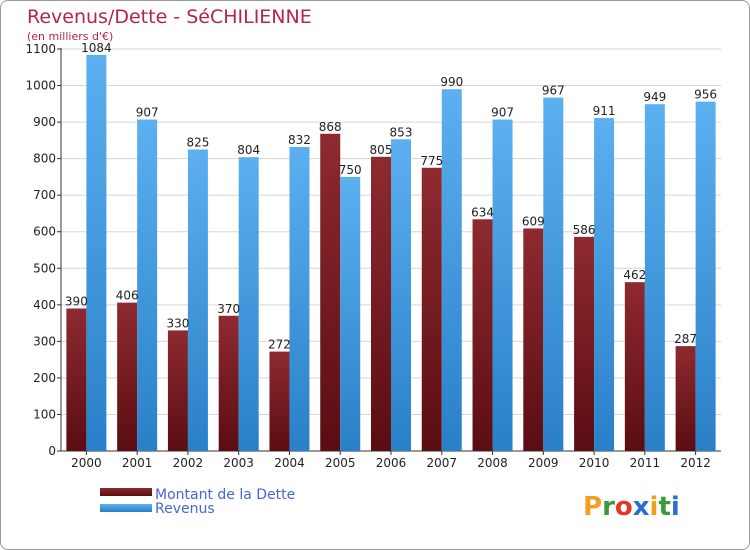 Image resolution: width=750 pixels, height=550 pixels. I want to click on chart-title: Revenus/Dette - SéCHILIENNE, so click(169, 17).